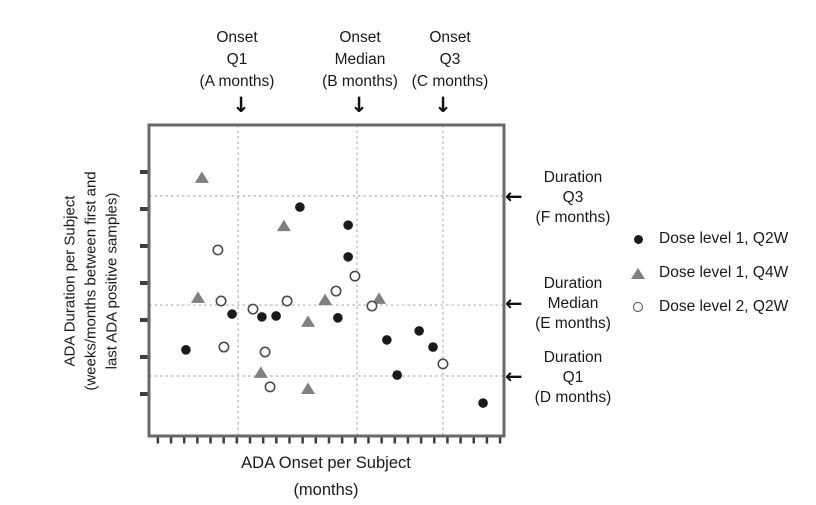 Image resolution: width=816 pixels, height=505 pixels. What do you see at coordinates (237, 81) in the screenshot?
I see `annotation-line: (A months)` at bounding box center [237, 81].